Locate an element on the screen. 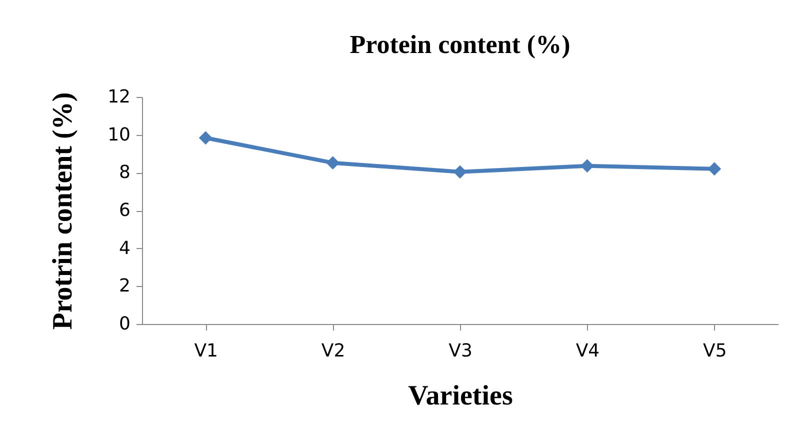 The image size is (800, 446). x-tick-label: V5 is located at coordinates (715, 351).